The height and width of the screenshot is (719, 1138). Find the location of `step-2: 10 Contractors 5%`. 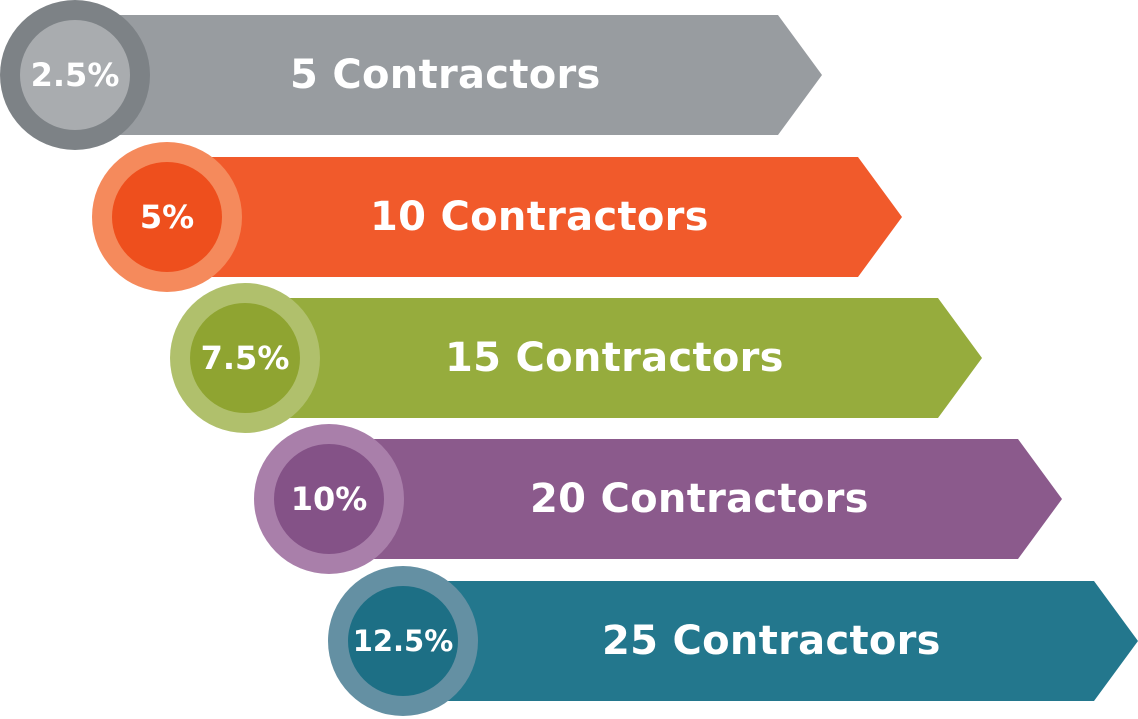

step-2: 10 Contractors 5% is located at coordinates (497, 217).